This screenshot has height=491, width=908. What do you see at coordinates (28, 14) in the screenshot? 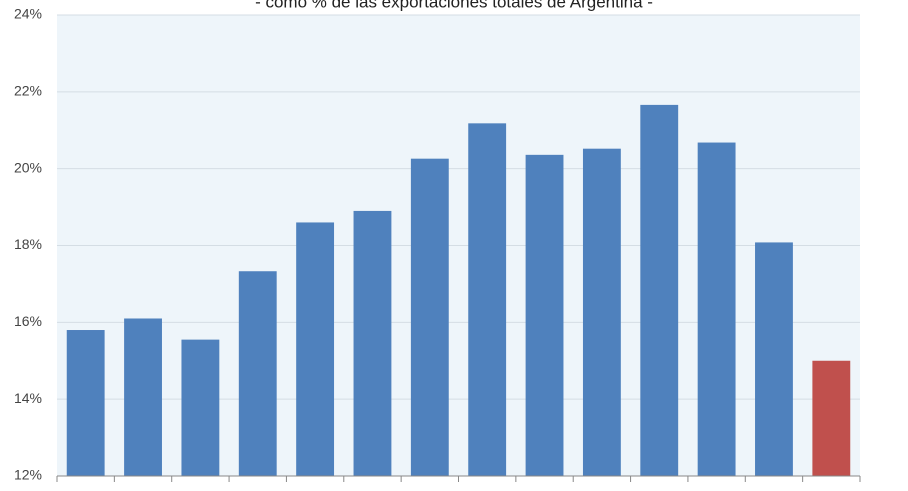
I see `y-tick-label: 24%` at bounding box center [28, 14].